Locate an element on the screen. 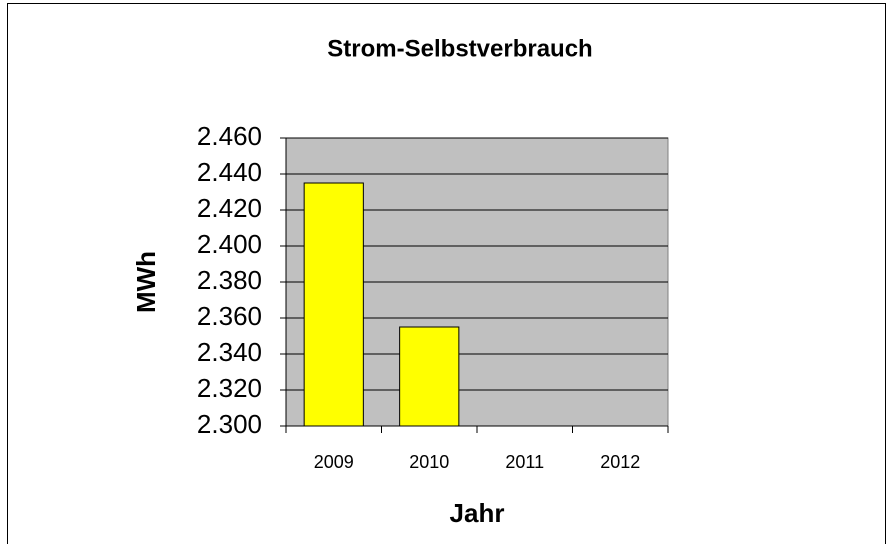 Image resolution: width=887 pixels, height=544 pixels. y-tick-label: 2.360 is located at coordinates (229, 316).